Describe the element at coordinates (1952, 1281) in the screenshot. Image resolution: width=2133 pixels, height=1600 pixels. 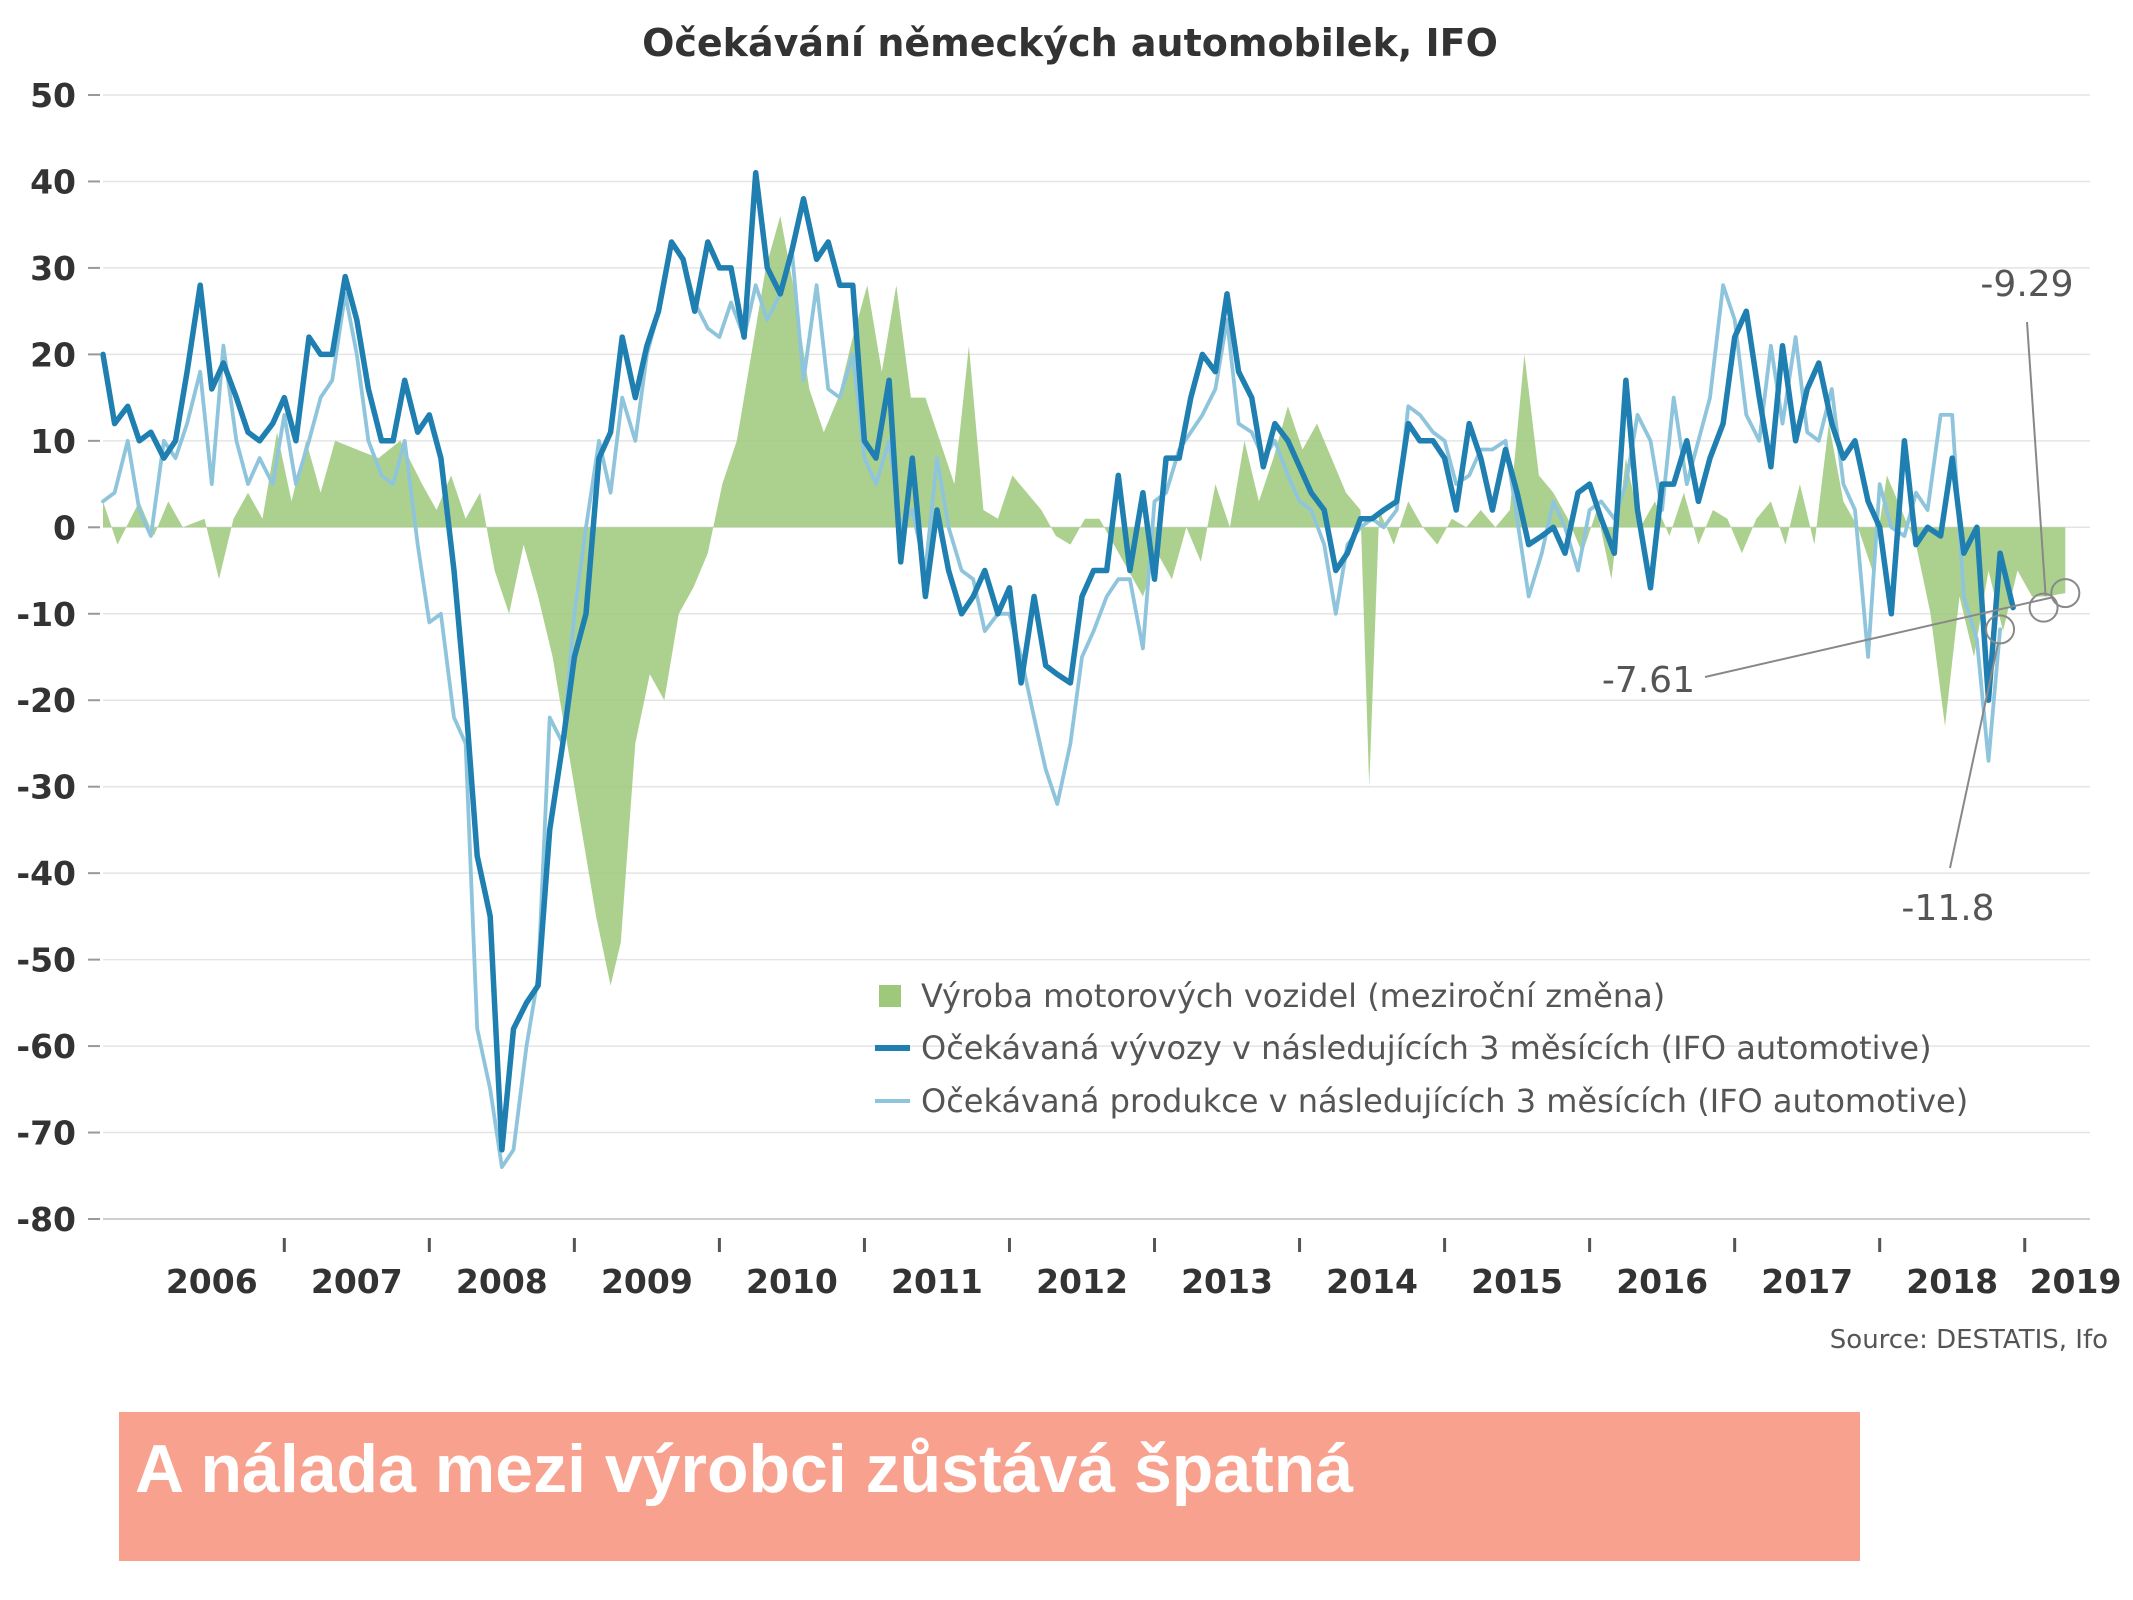
I see `x-tick-label: 2018` at that location.